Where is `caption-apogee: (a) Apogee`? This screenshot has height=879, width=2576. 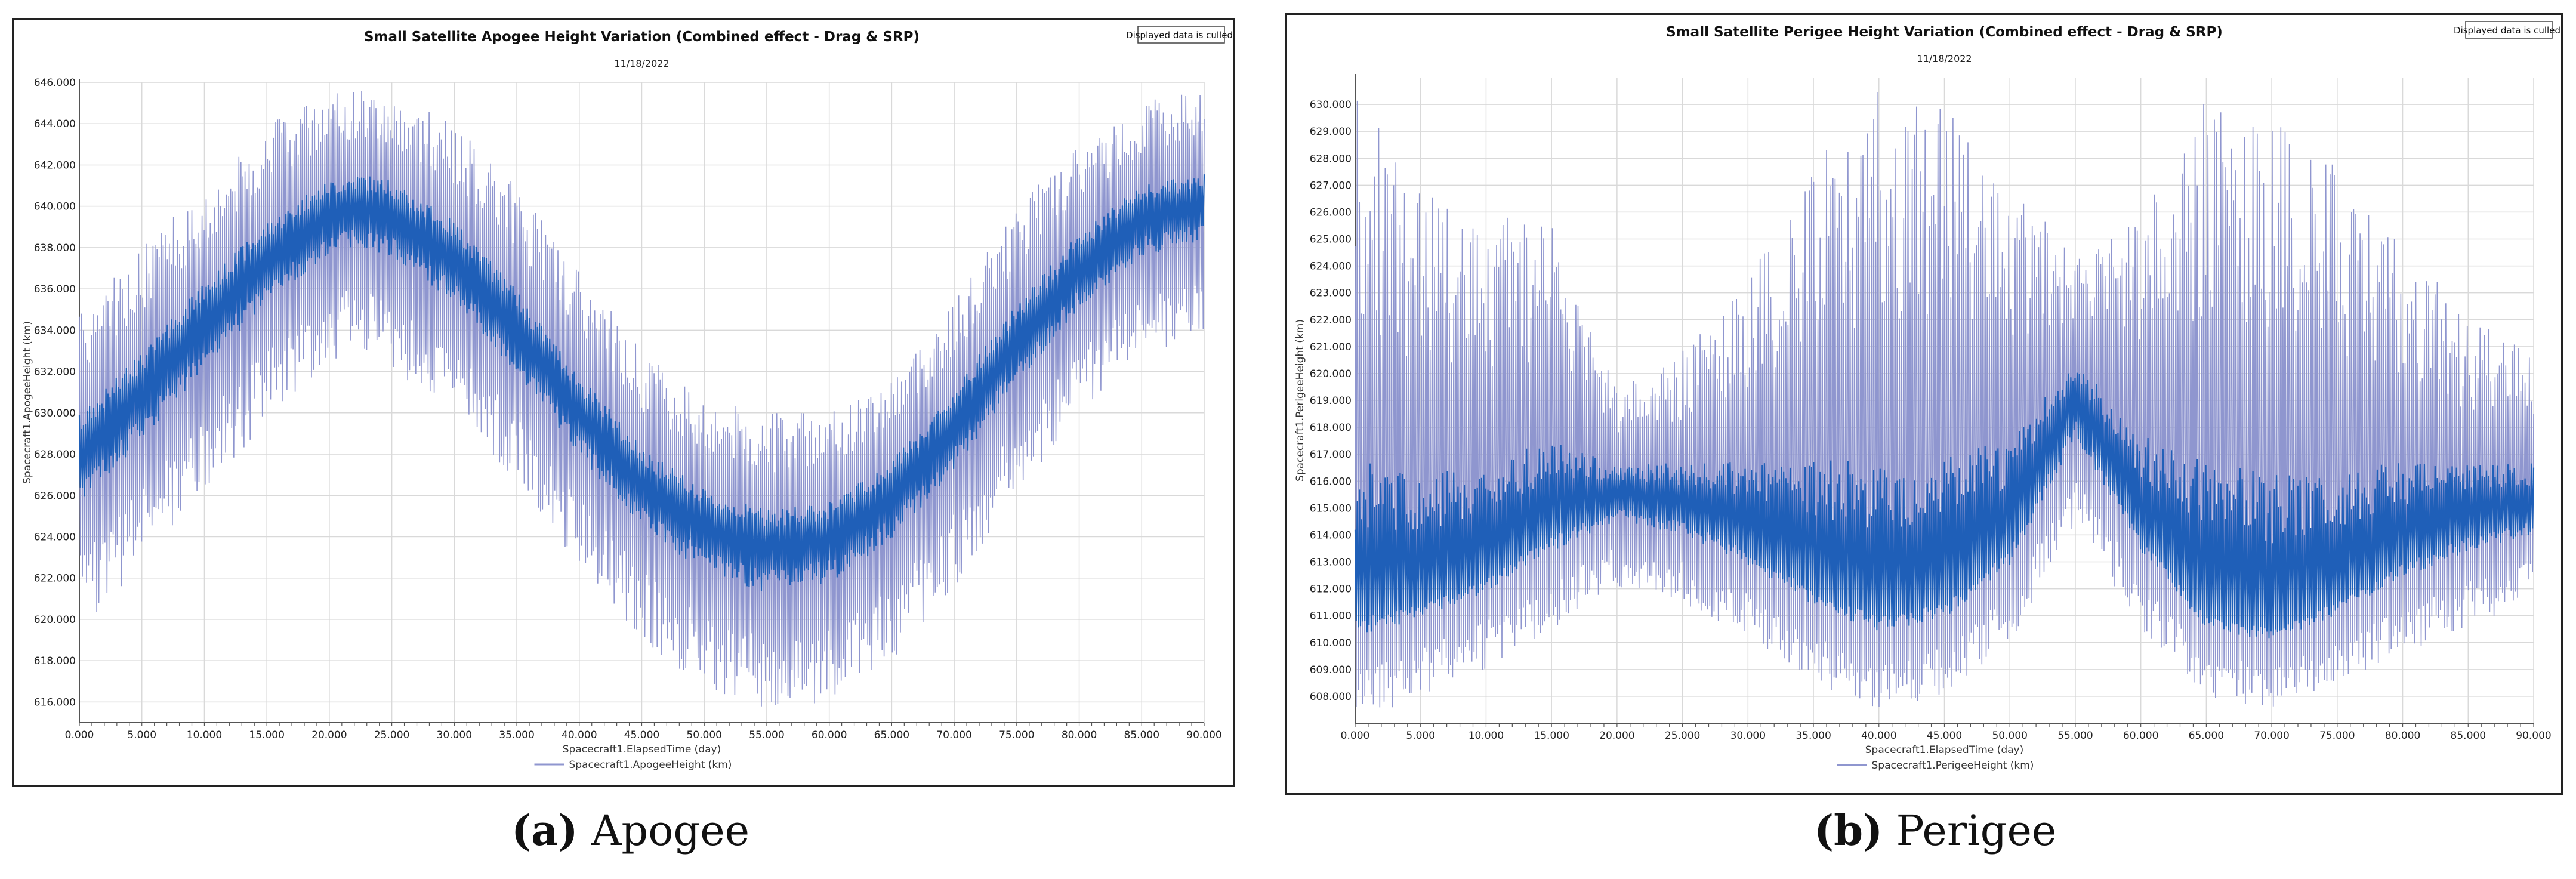 caption-apogee: (a) Apogee is located at coordinates (630, 830).